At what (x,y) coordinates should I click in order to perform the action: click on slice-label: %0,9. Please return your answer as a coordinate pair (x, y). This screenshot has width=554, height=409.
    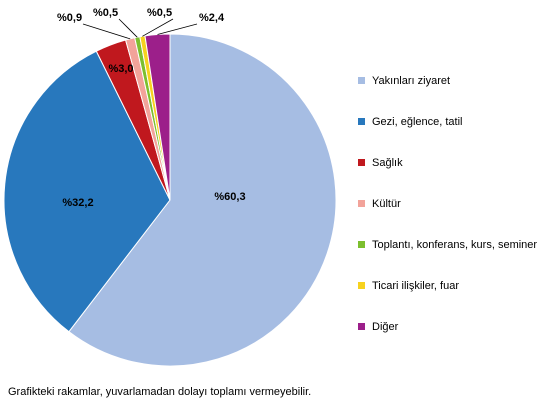
    Looking at the image, I should click on (69, 18).